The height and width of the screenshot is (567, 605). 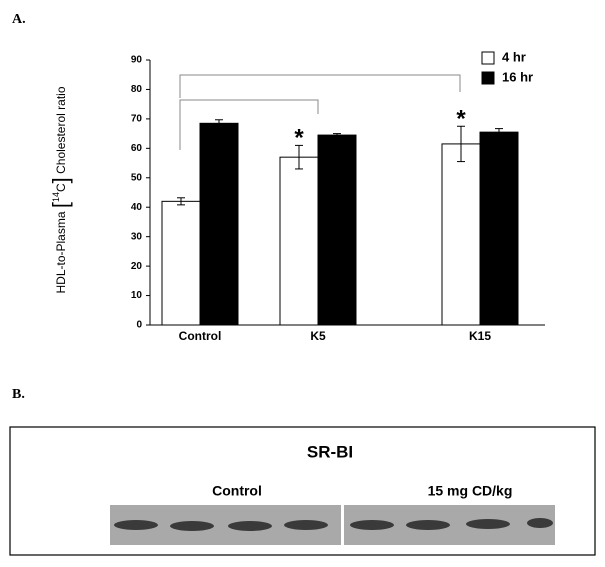 What do you see at coordinates (137, 119) in the screenshot?
I see `y-tick-label: 70` at bounding box center [137, 119].